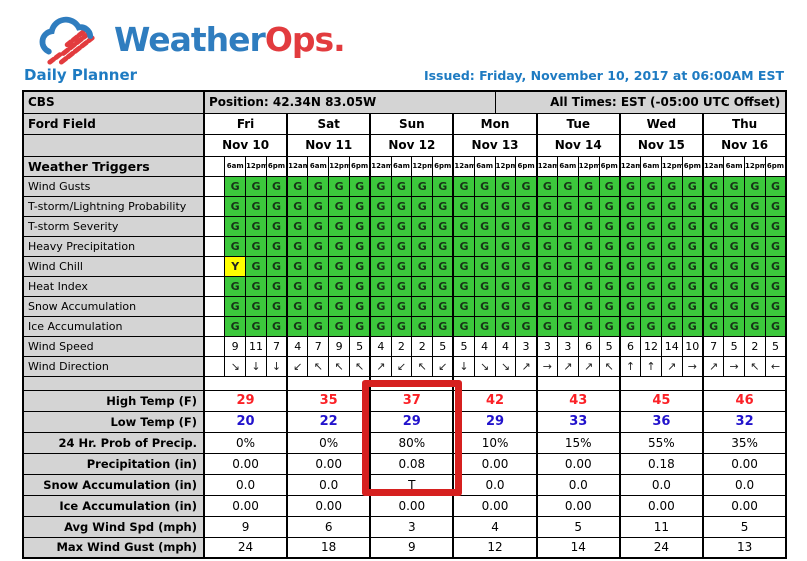  Describe the element at coordinates (359, 166) in the screenshot. I see `time-label: 6pm` at that location.